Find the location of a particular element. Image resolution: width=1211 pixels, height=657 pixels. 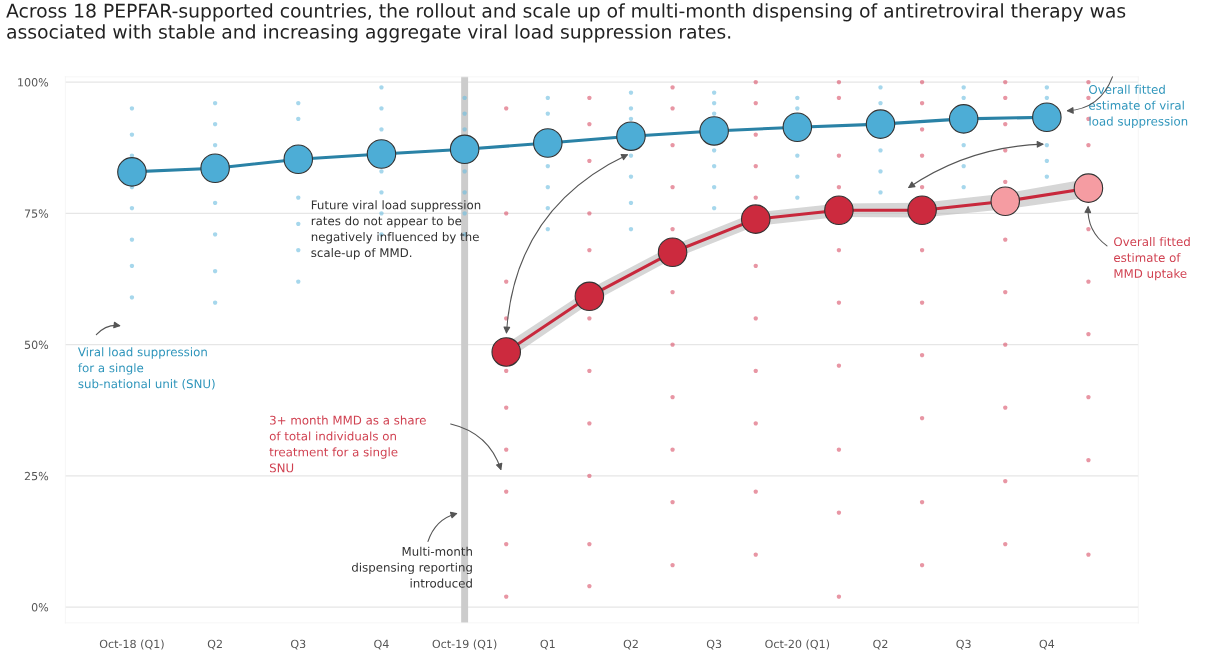

annotation: 3+ month MMD as a share of total individuals on treatment for a single SNU is located at coordinates (347, 444).